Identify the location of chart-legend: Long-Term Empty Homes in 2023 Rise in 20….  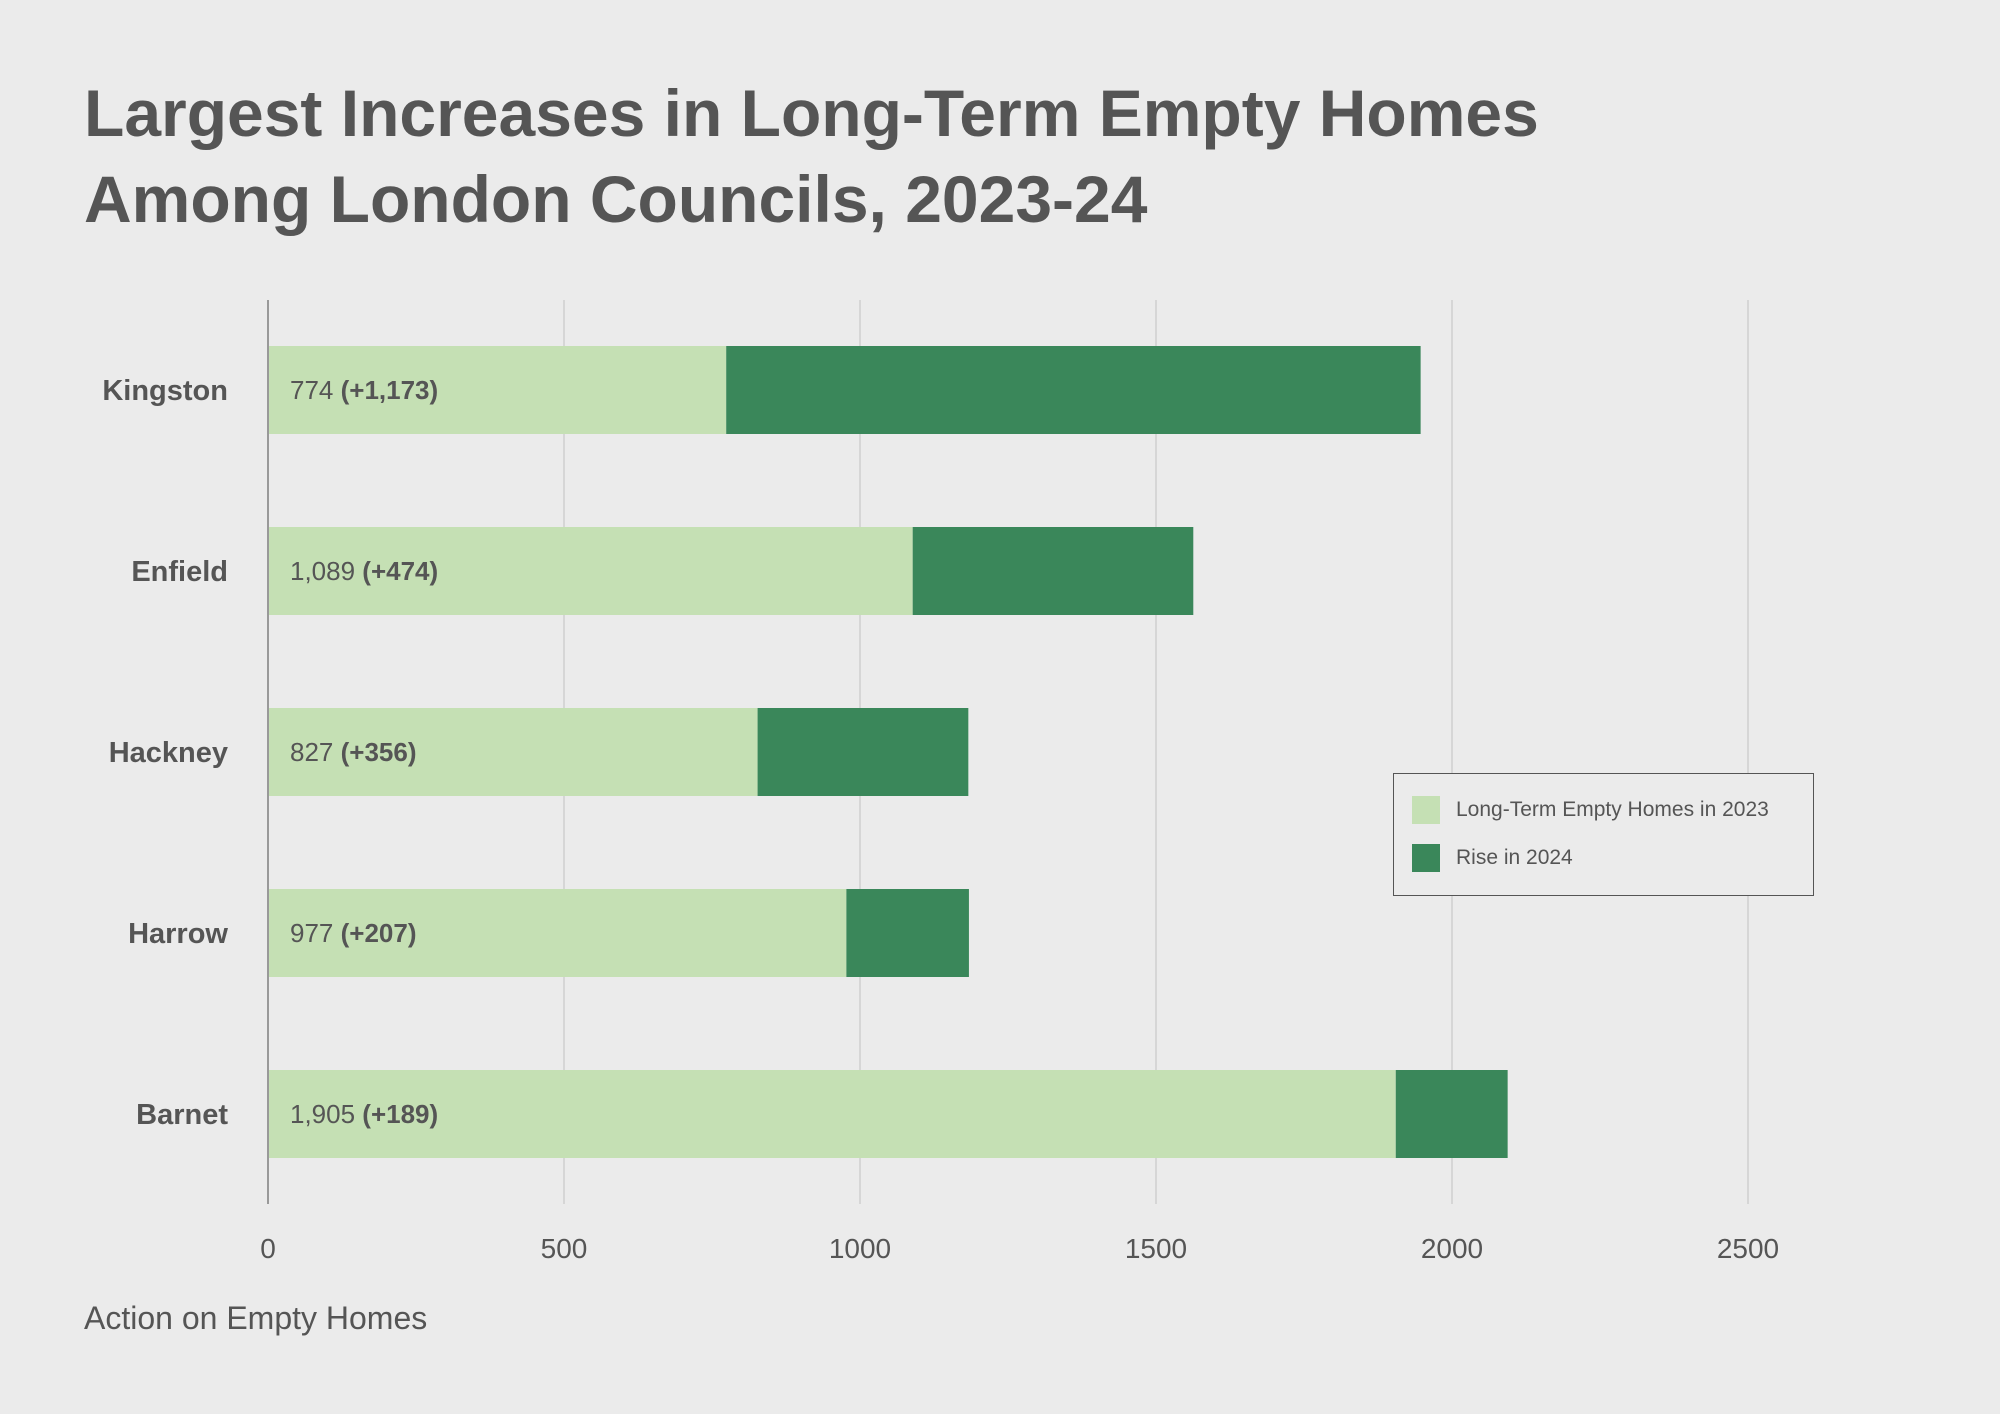
(1603, 834).